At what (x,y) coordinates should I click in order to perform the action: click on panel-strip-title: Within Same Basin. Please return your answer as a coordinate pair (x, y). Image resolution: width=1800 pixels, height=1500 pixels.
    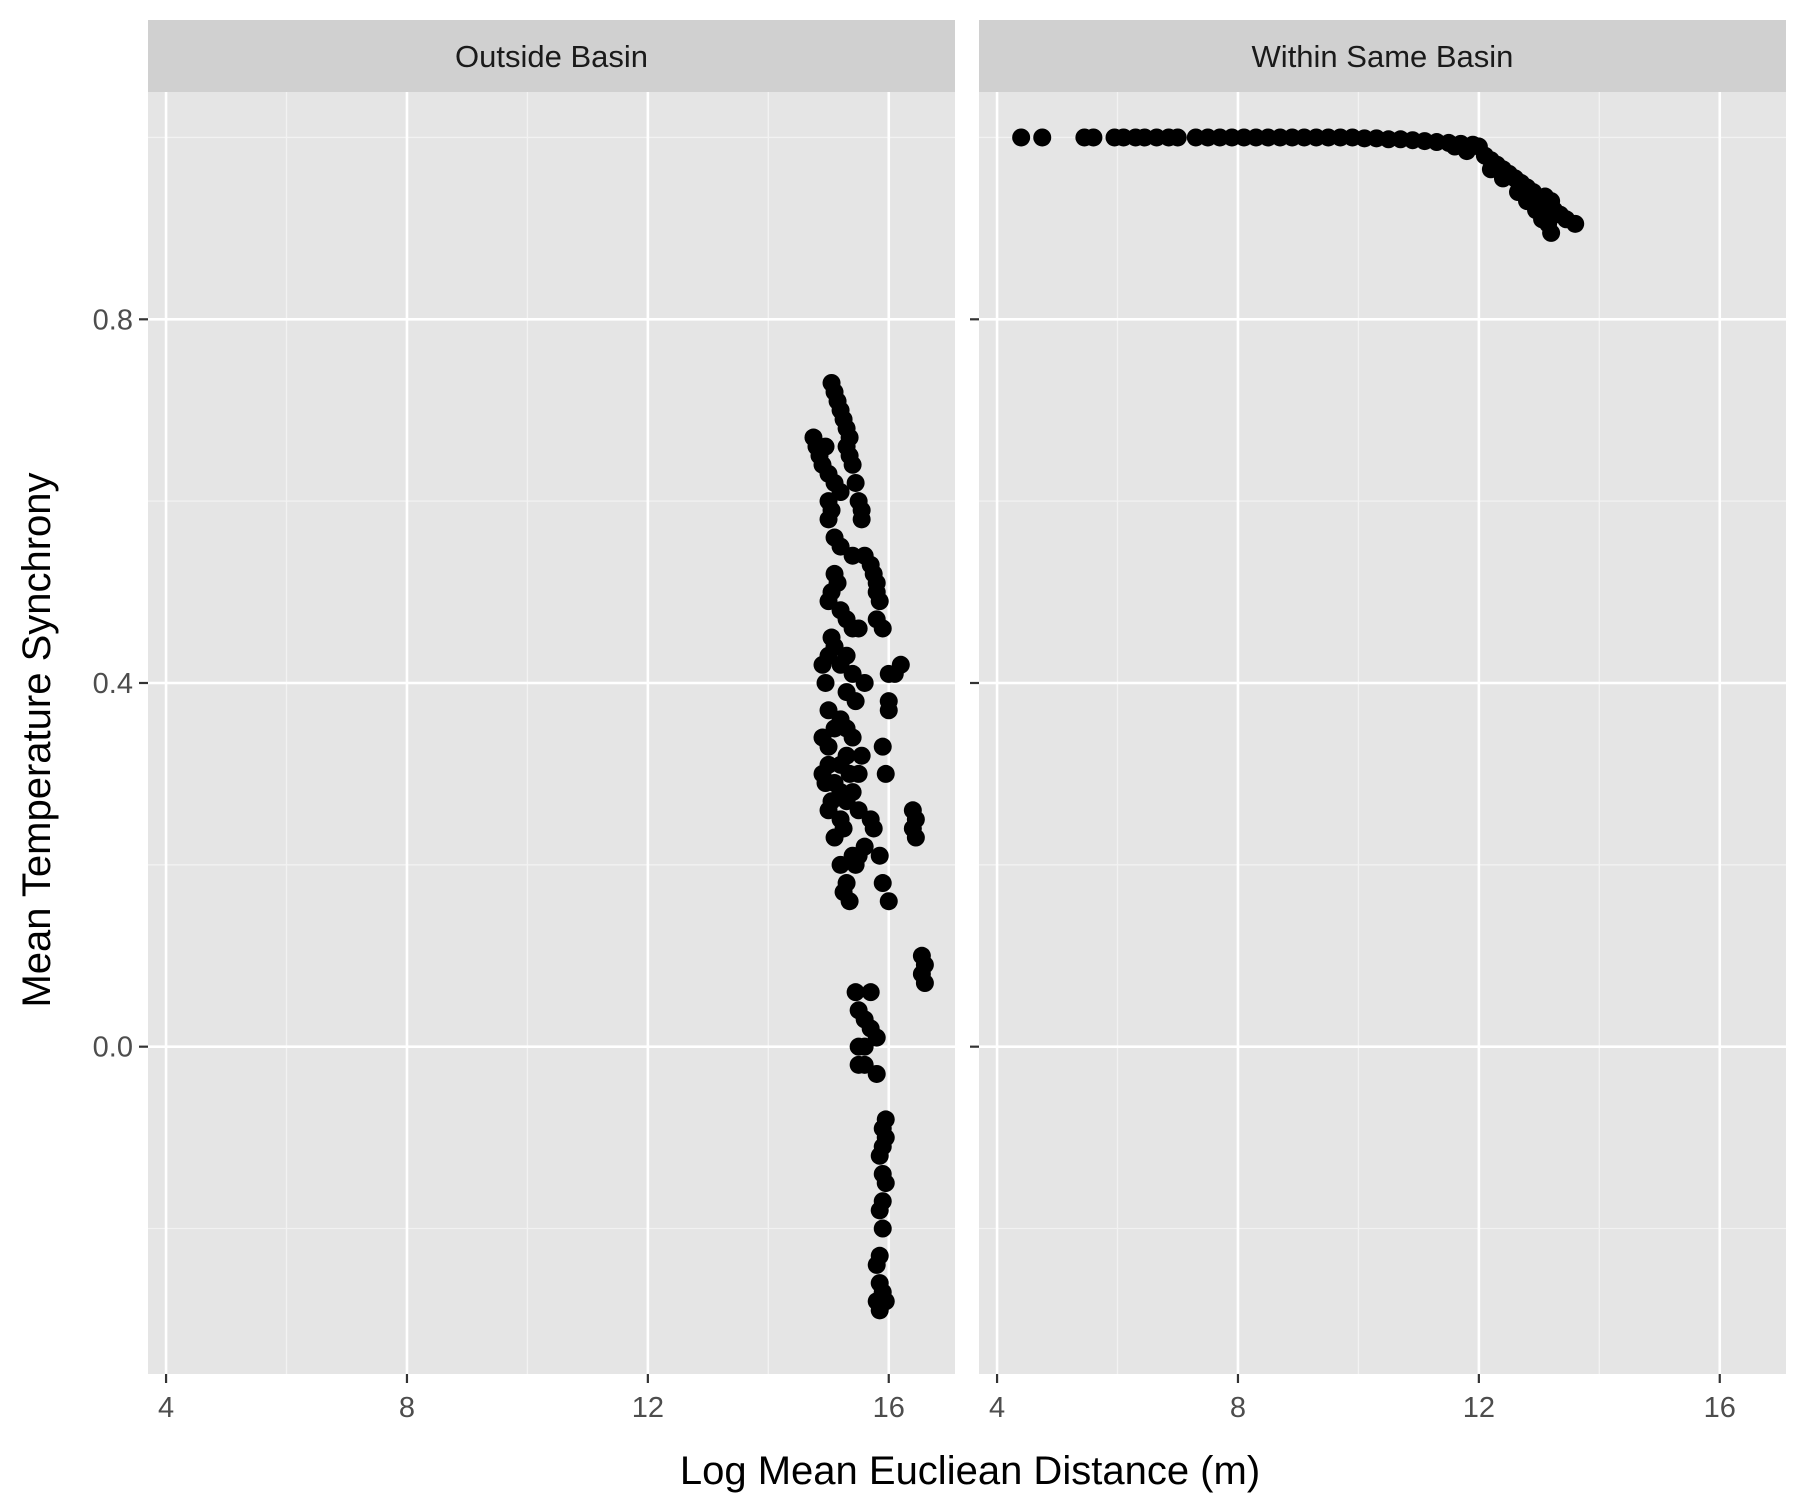
    Looking at the image, I should click on (1383, 56).